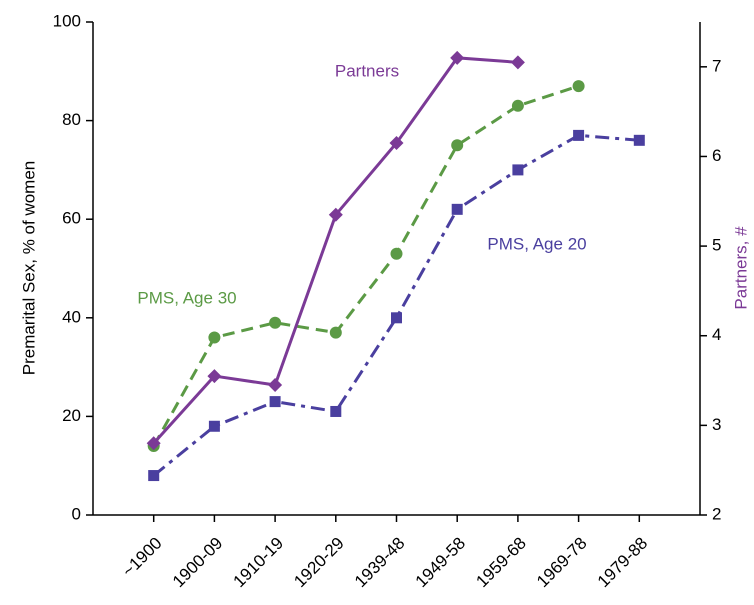 The width and height of the screenshot is (754, 605). Describe the element at coordinates (71, 415) in the screenshot. I see `y-tick-label: 20` at that location.